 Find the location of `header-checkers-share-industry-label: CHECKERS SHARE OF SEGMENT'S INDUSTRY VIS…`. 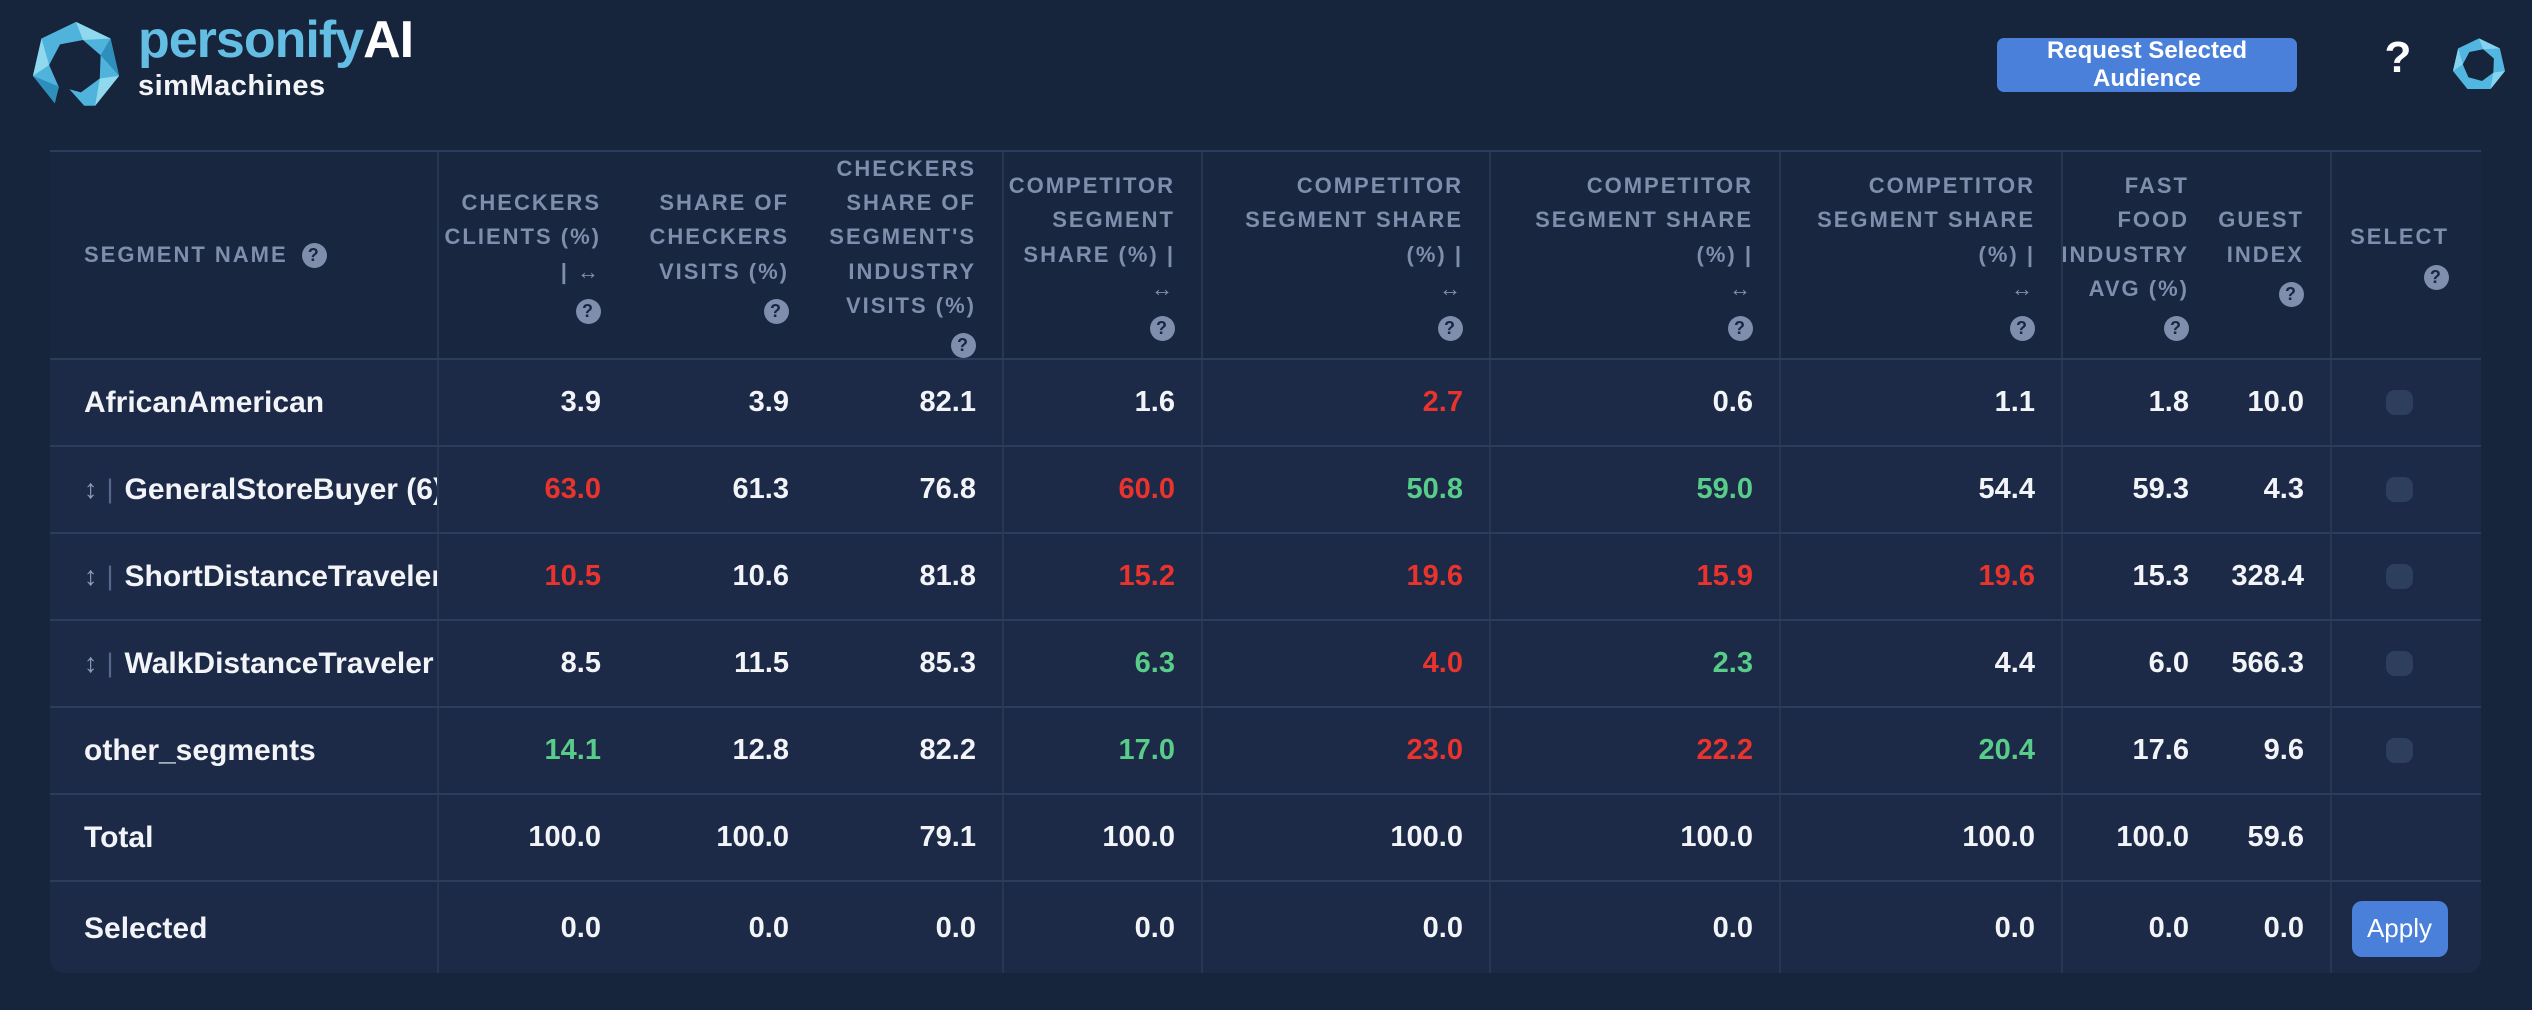

header-checkers-share-industry-label: CHECKERS SHARE OF SEGMENT'S INDUSTRY VIS… is located at coordinates (902, 237).